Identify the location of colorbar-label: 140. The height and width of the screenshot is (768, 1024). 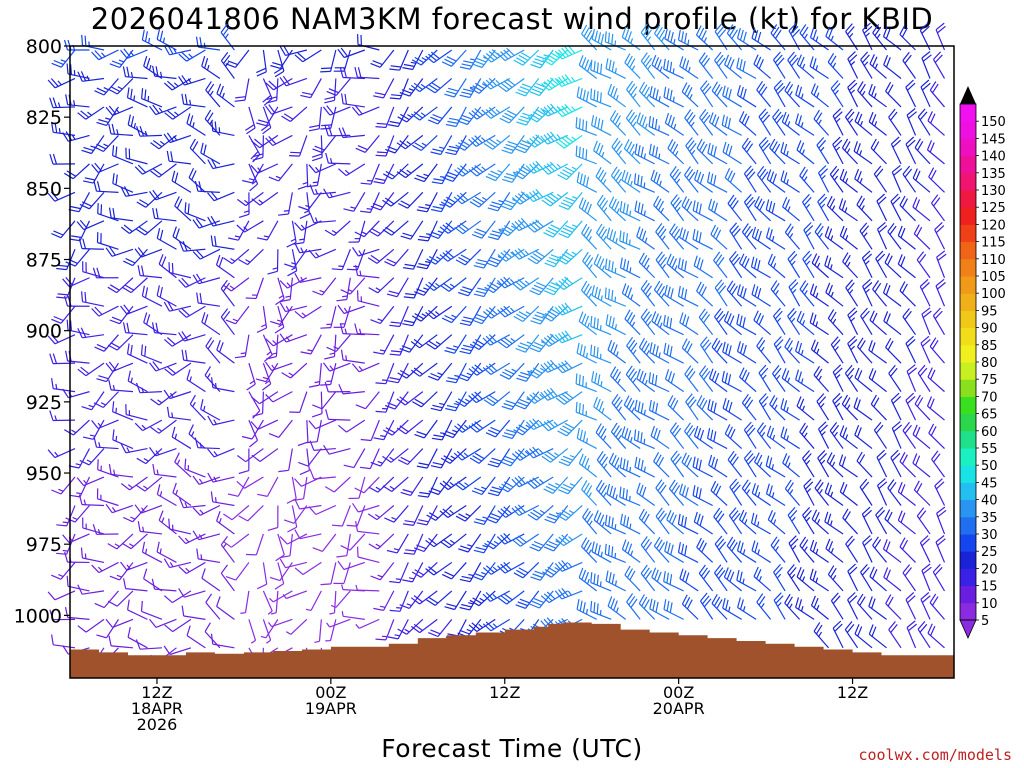
(993, 157).